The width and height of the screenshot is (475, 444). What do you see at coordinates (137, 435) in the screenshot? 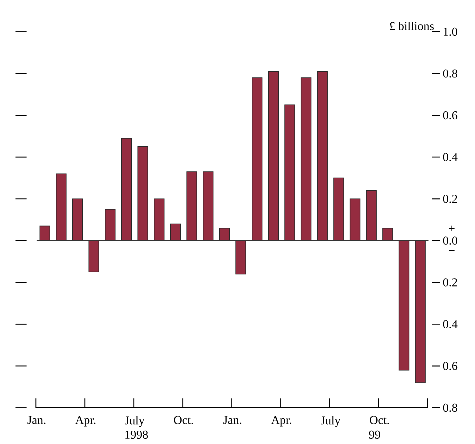
I see `text: 1998` at bounding box center [137, 435].